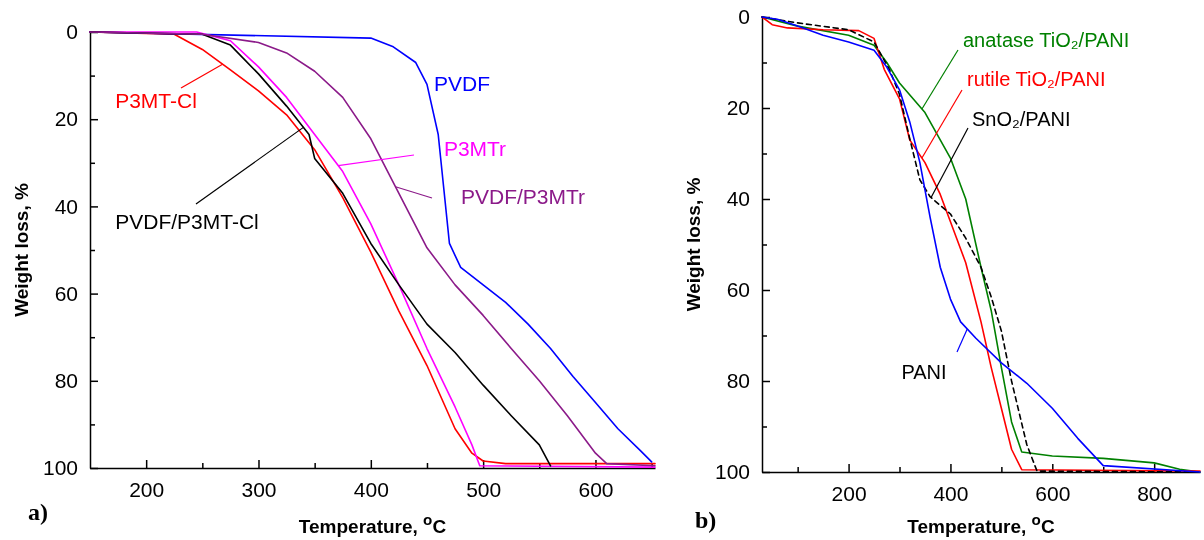  Describe the element at coordinates (462, 83) in the screenshot. I see `series-label: PVDF` at that location.